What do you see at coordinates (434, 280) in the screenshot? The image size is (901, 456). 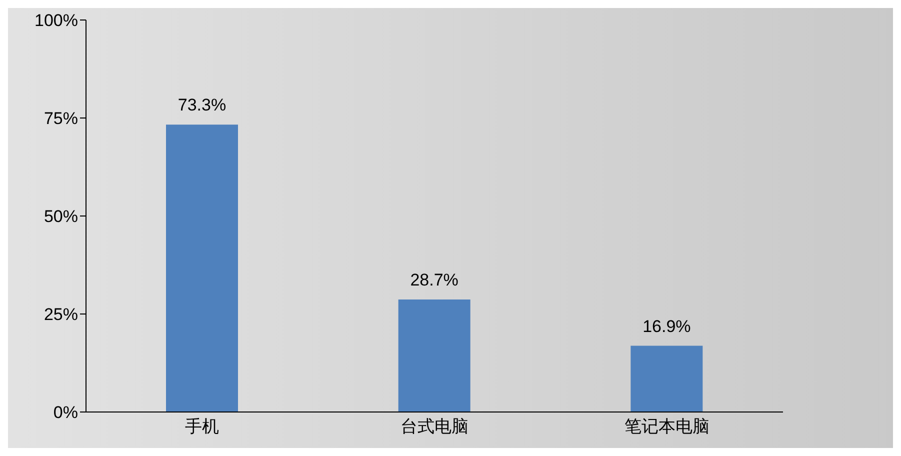 I see `data-label: 28.7%` at bounding box center [434, 280].